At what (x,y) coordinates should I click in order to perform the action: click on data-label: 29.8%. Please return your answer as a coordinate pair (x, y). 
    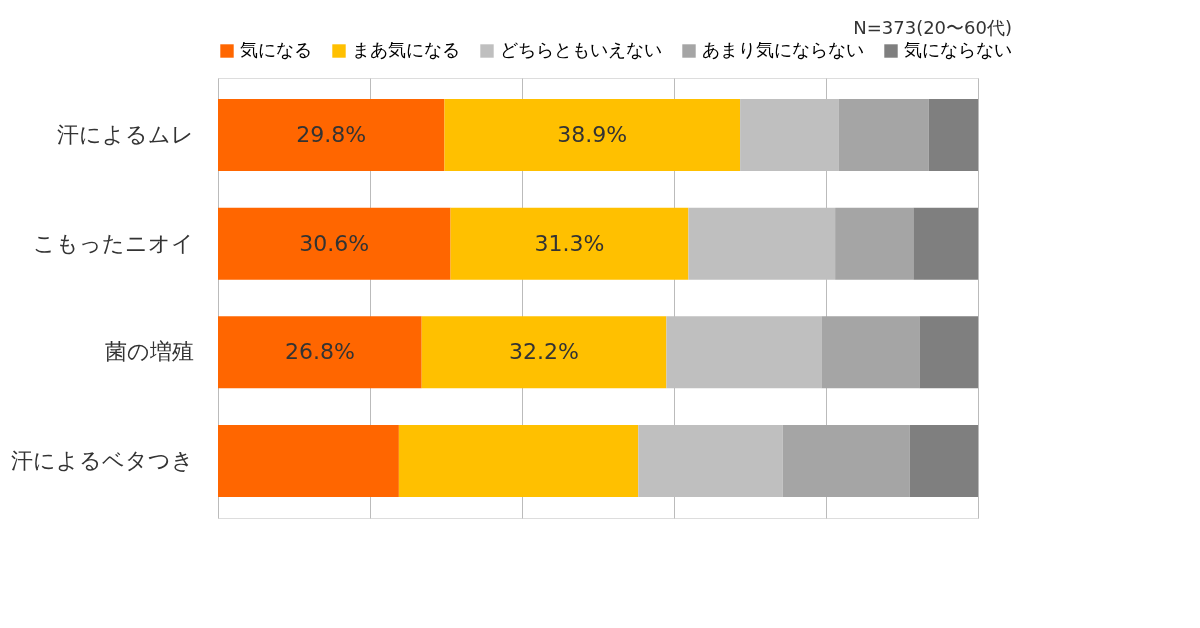
    Looking at the image, I should click on (331, 135).